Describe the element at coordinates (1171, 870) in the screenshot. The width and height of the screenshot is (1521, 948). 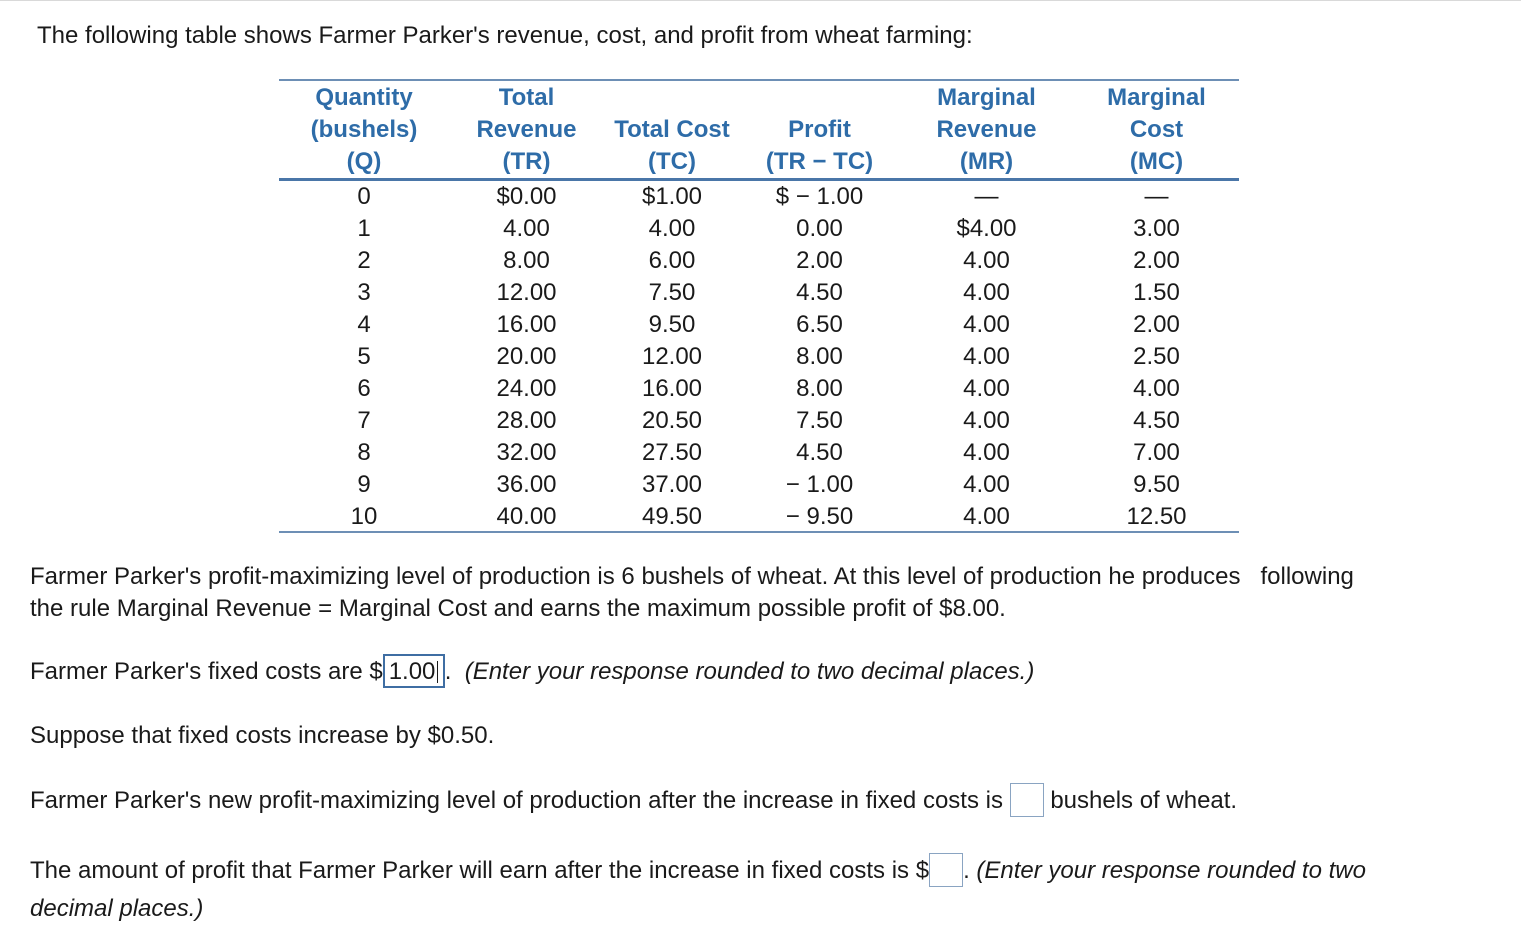
I see `rounding-hint: (Enter your response rounded to two` at that location.